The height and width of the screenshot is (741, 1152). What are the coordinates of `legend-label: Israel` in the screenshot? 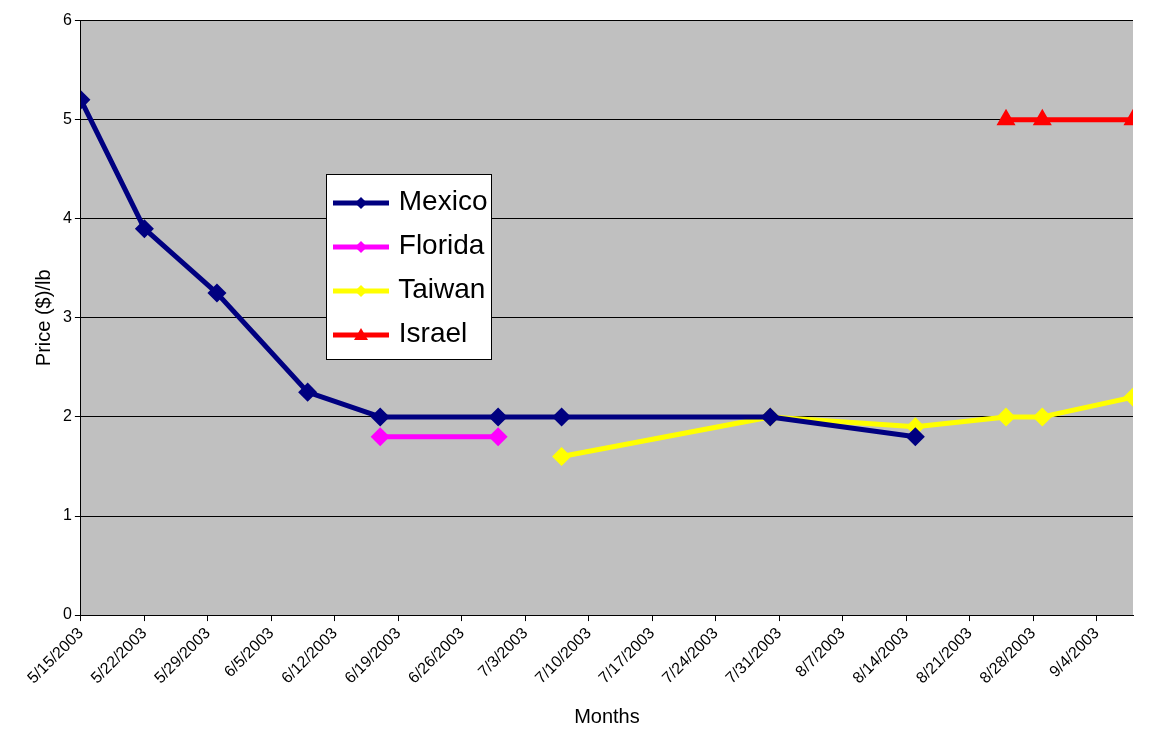 It's located at (433, 332).